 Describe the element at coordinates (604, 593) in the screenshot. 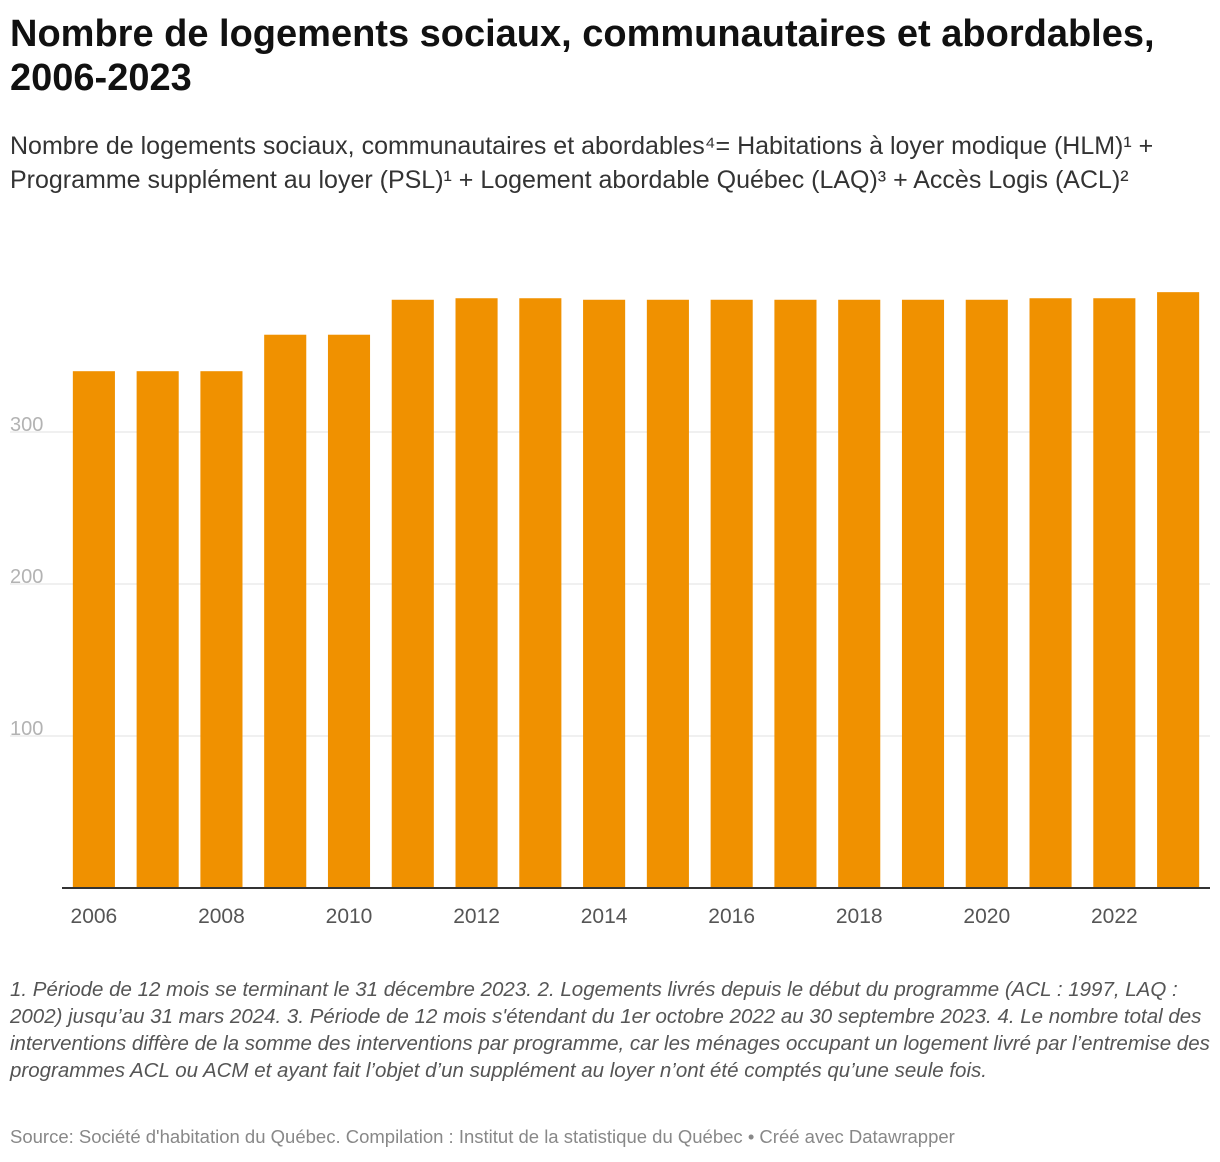

I see `bar-2014` at that location.